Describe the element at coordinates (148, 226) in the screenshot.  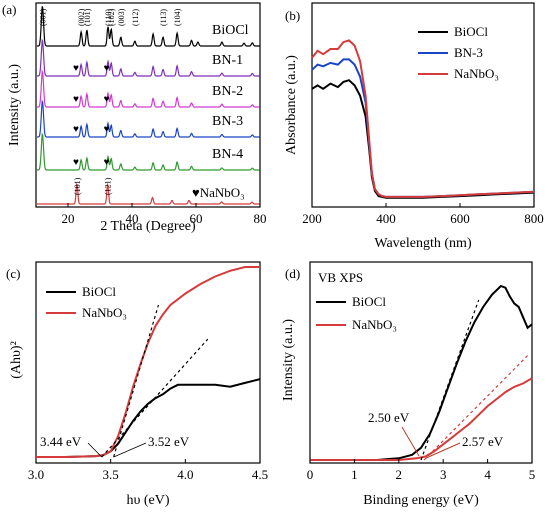
I see `panel-a-xlabel: 2 Theta (Degree)` at that location.